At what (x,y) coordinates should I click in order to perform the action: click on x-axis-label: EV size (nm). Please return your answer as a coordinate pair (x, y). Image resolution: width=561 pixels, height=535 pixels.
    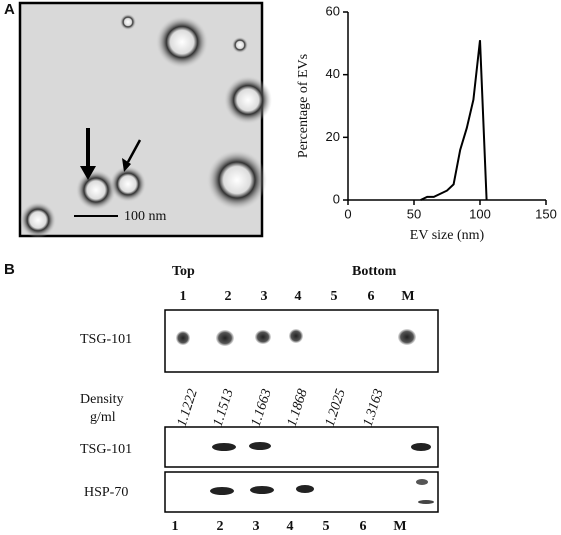
    Looking at the image, I should click on (447, 235).